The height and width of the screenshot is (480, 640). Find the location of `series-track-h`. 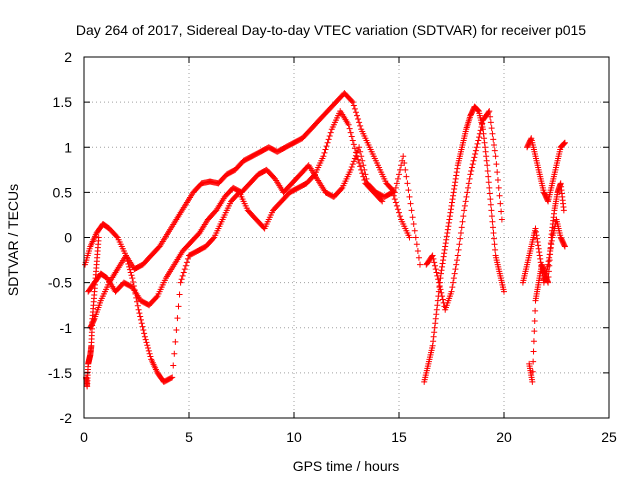

series-track-h is located at coordinates (546, 170).